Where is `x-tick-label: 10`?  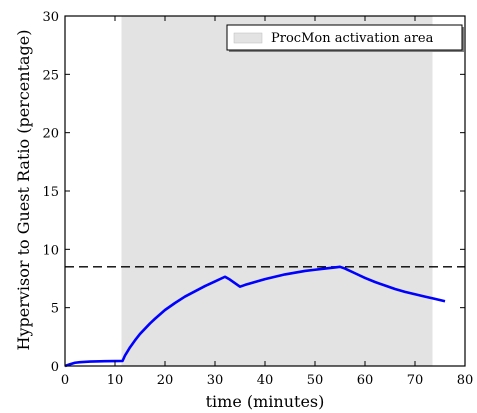
x-tick-label: 10 is located at coordinates (115, 380).